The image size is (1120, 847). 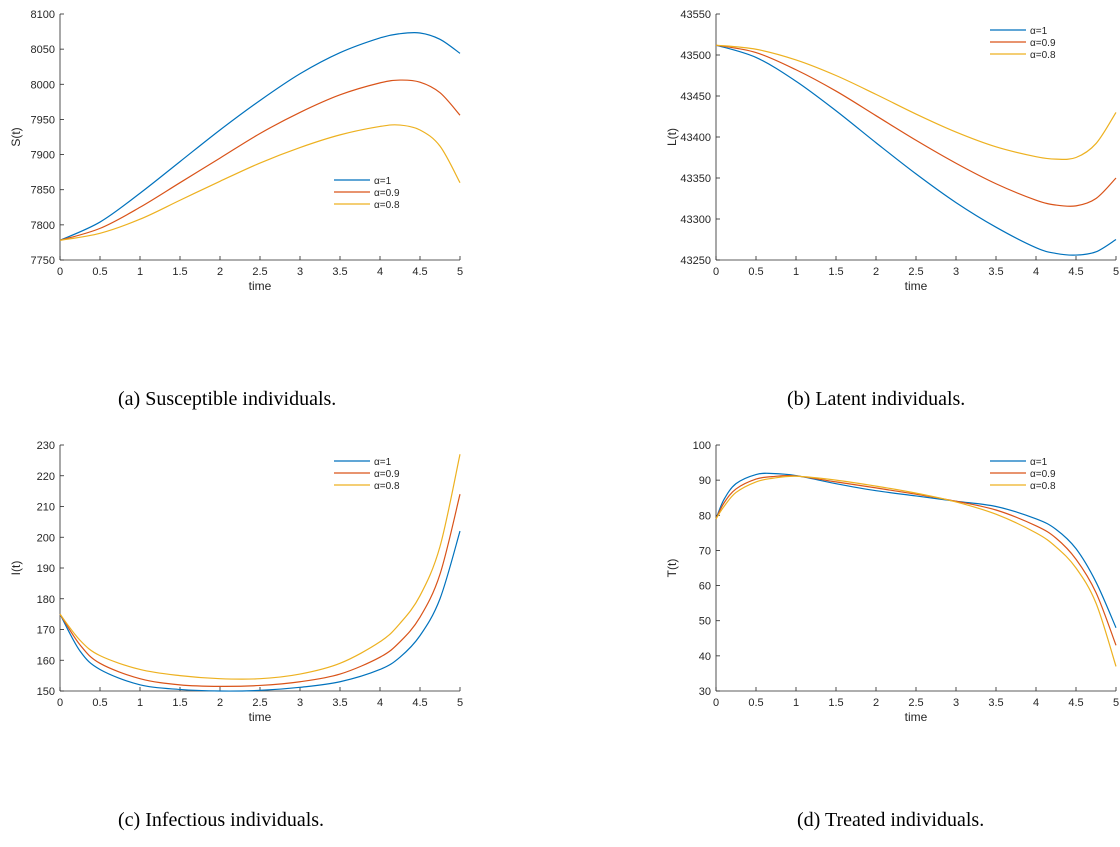 I want to click on y-tick-label: 8100, so click(x=43, y=15).